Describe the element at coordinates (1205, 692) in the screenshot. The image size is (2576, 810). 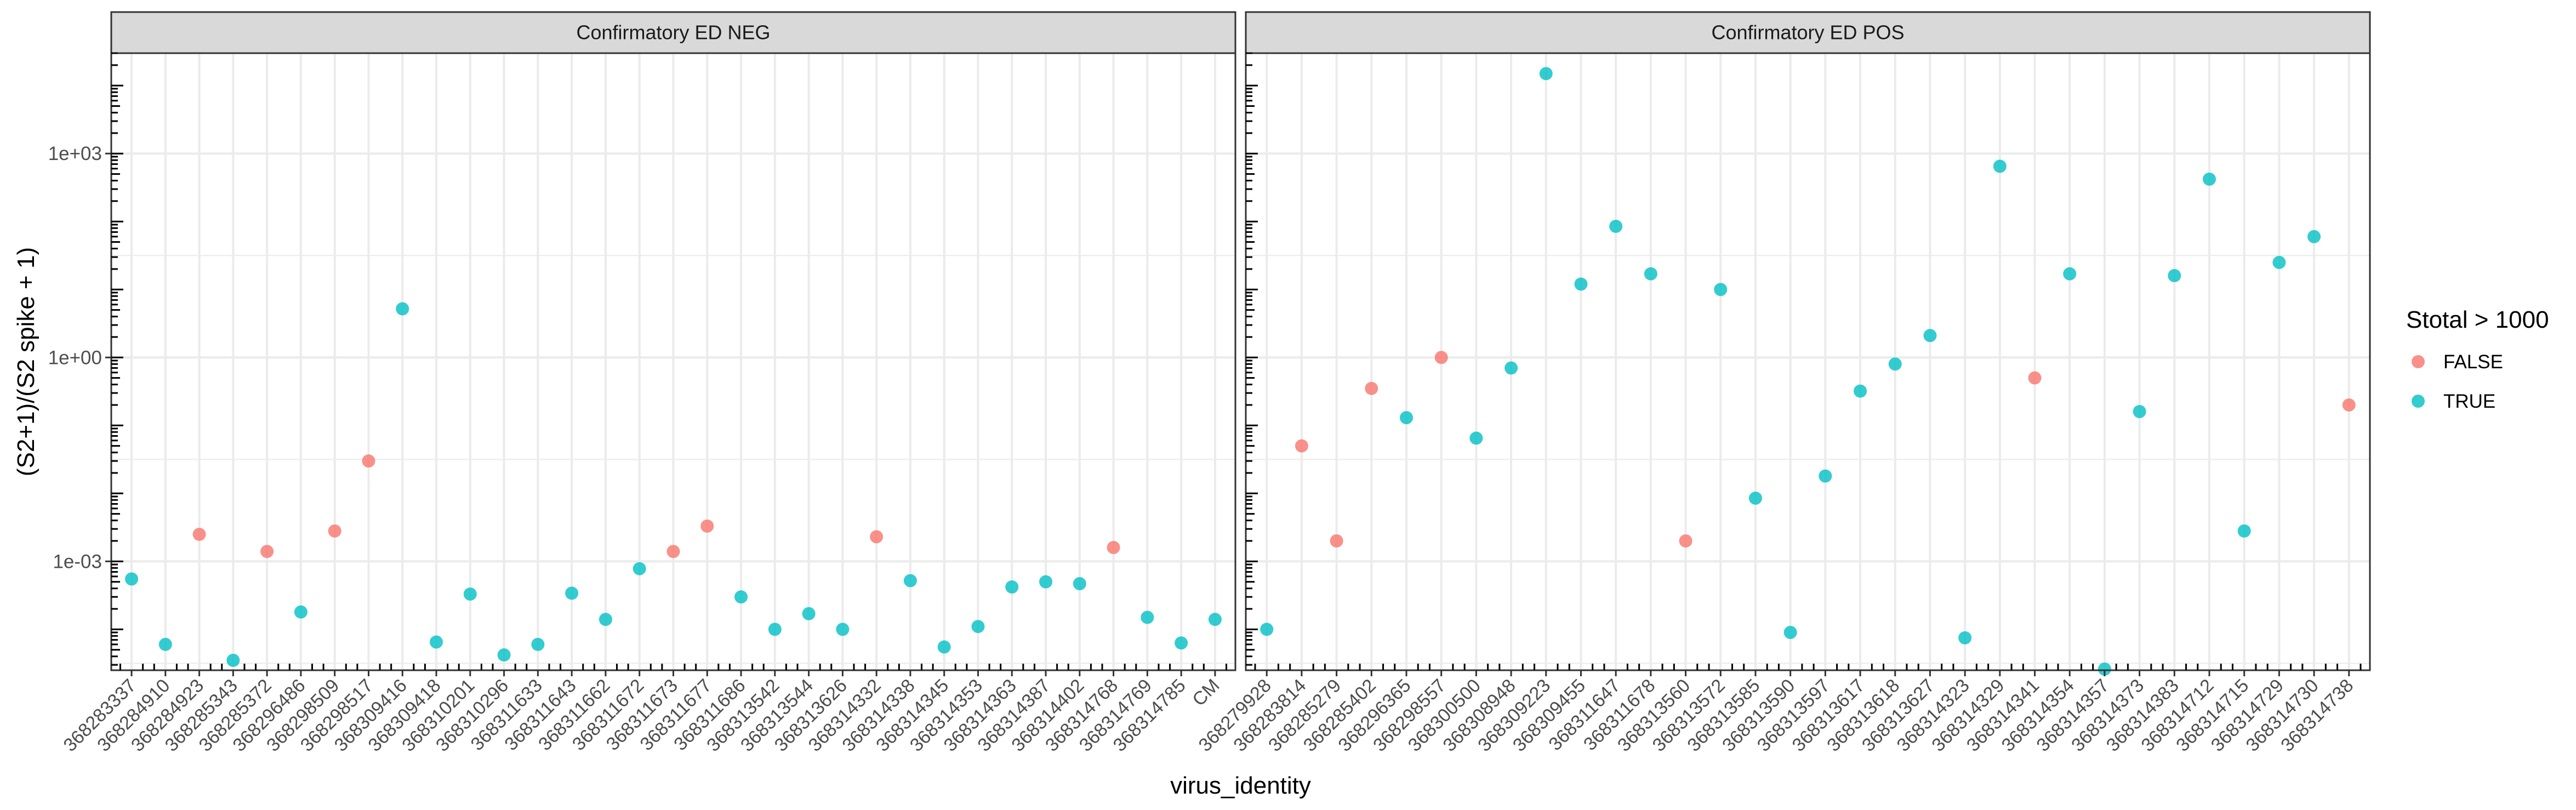
I see `x-tick-label: CM` at that location.